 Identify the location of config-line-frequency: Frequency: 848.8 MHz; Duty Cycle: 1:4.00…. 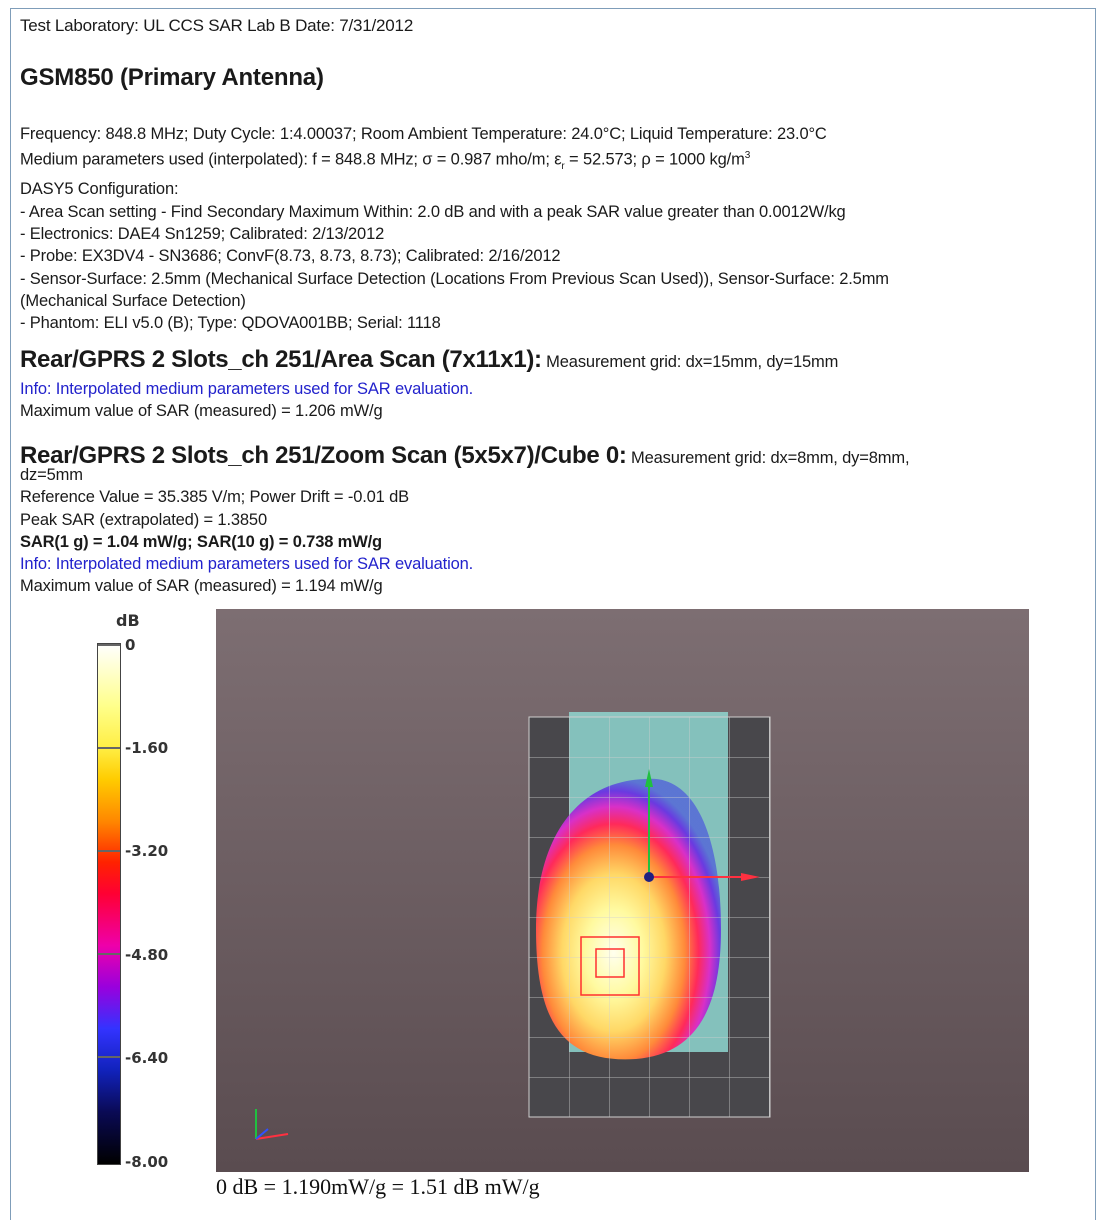
(423, 134).